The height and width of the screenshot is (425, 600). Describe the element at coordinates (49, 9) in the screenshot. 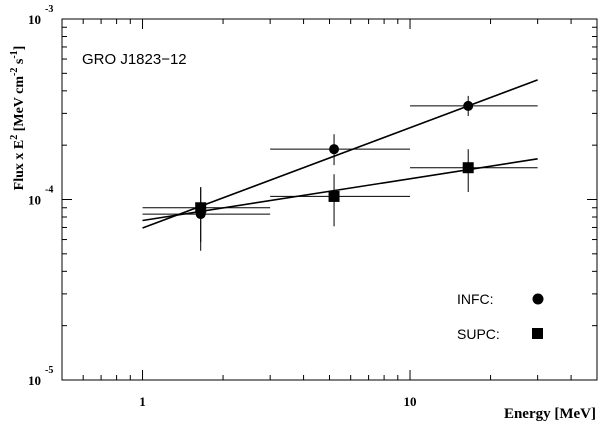

I see `y-tick-label-exponent: -3` at that location.